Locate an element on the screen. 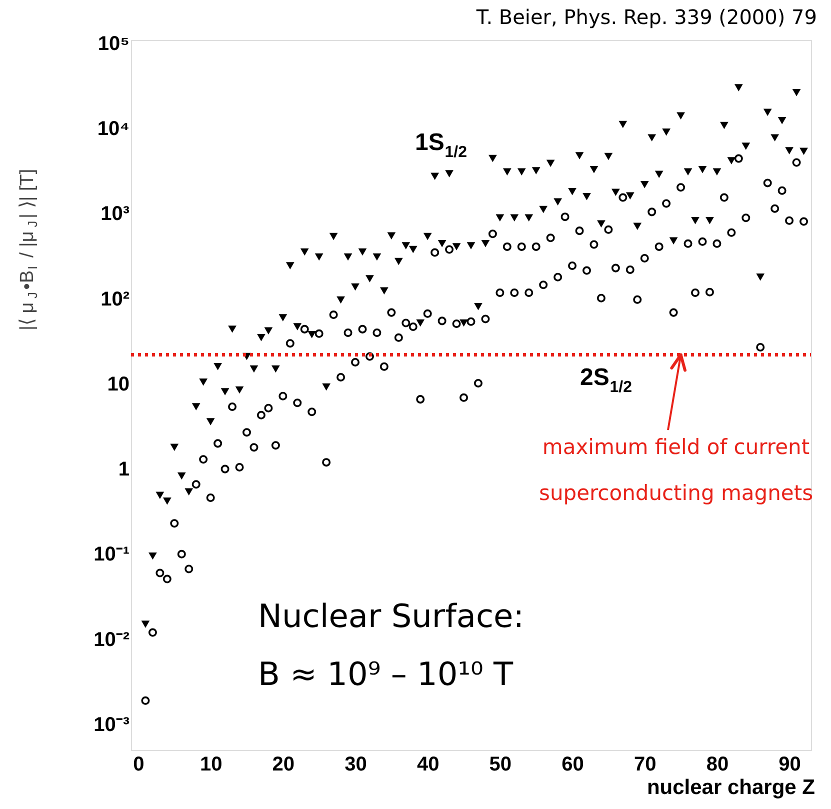 Image resolution: width=831 pixels, height=809 pixels. y-tick-label: 1 is located at coordinates (124, 469).